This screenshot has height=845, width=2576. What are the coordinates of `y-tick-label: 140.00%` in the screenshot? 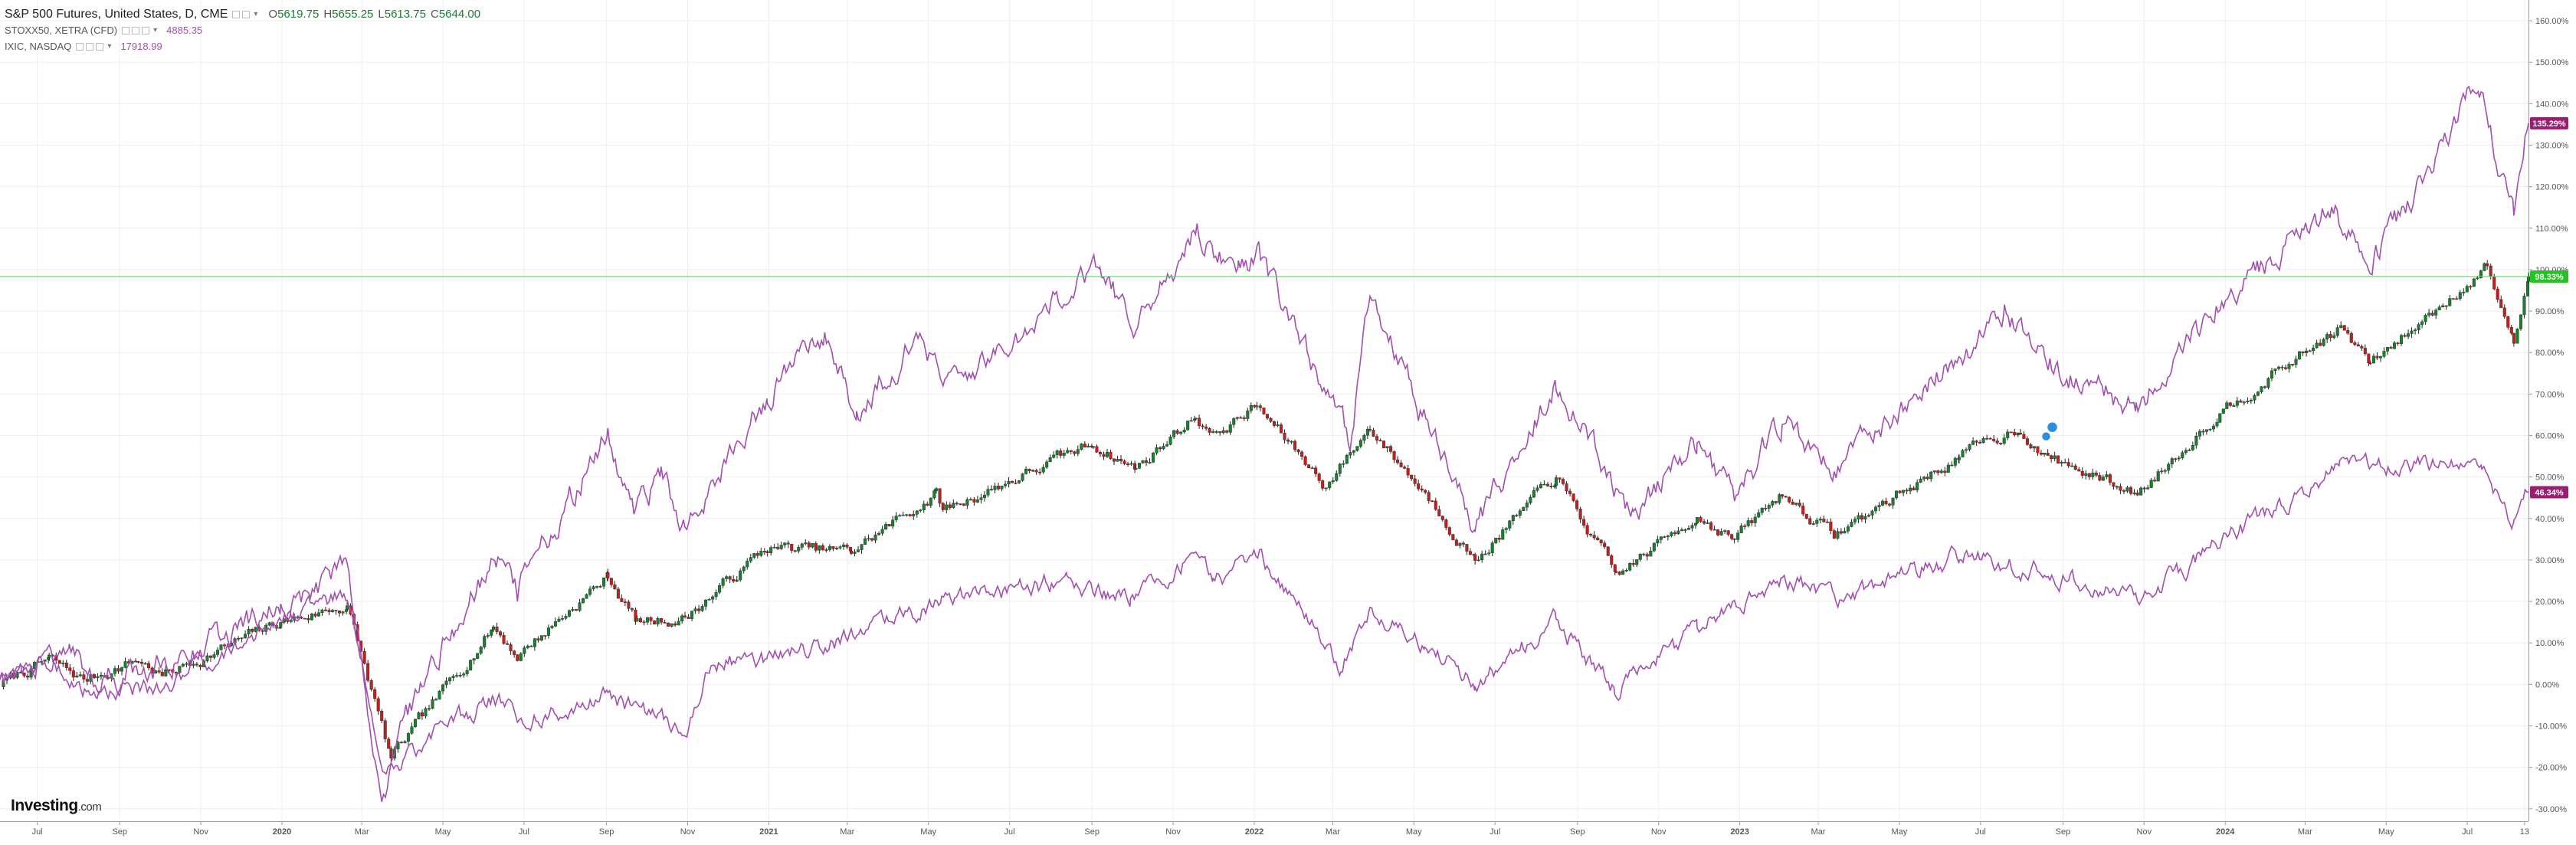 It's located at (2552, 105).